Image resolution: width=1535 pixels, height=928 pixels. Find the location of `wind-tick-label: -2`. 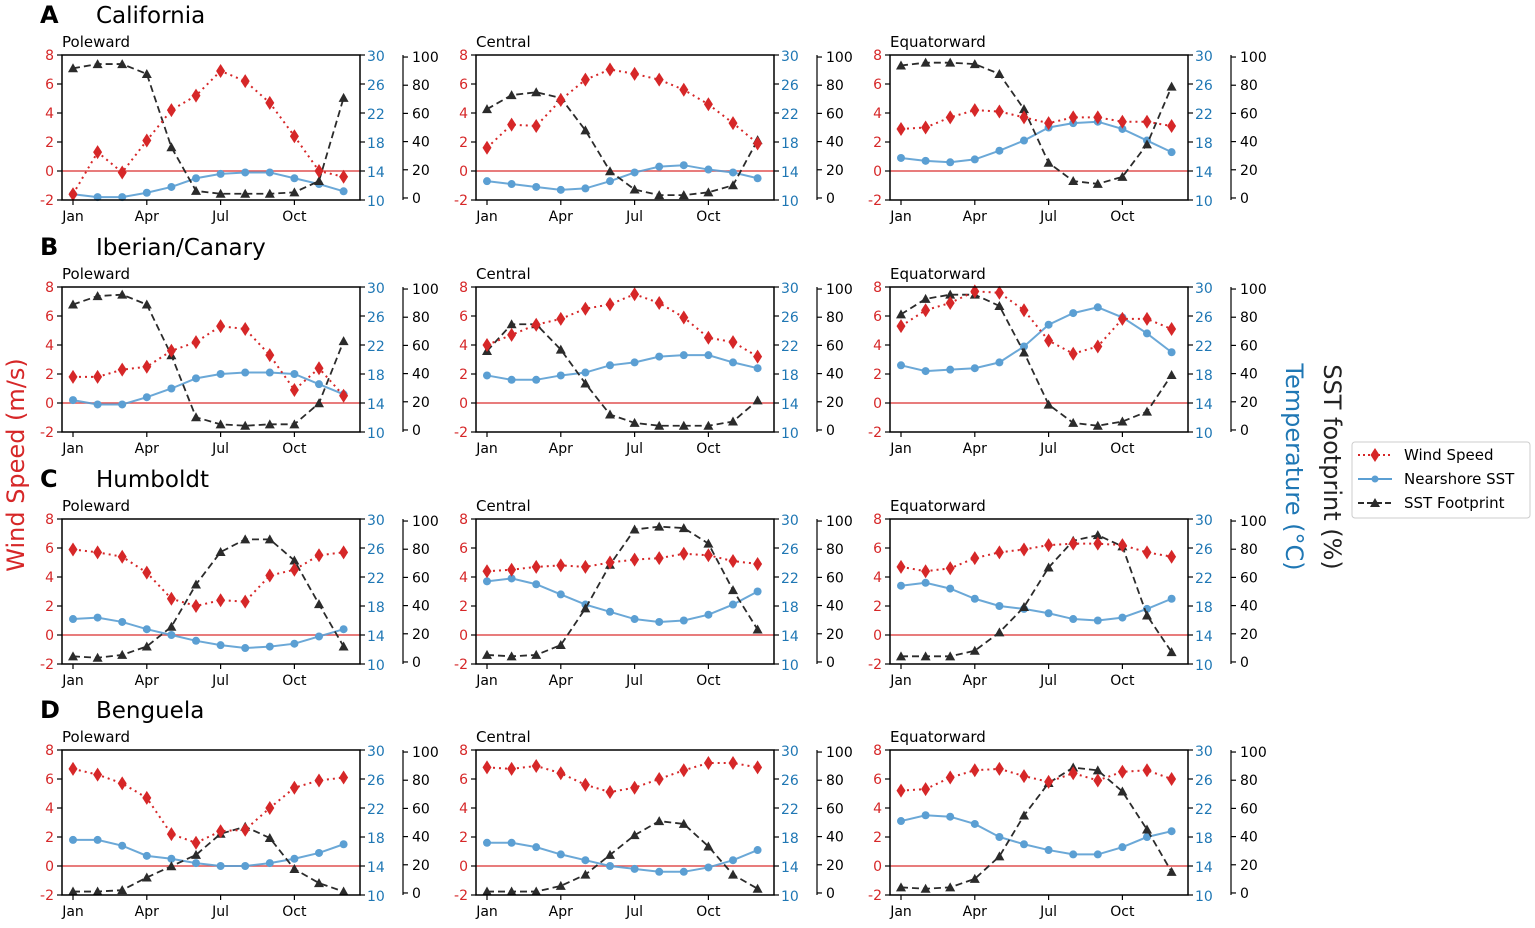

wind-tick-label: -2 is located at coordinates (47, 433).